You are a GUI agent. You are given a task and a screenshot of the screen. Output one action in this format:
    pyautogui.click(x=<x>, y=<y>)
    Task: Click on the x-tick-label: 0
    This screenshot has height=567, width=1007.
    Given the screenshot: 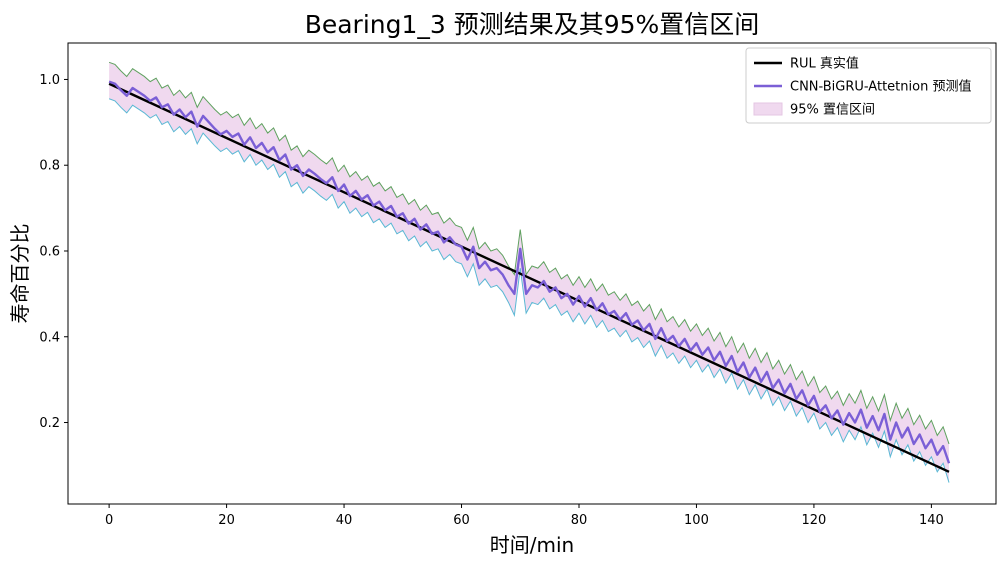 What is the action you would take?
    pyautogui.click(x=109, y=520)
    